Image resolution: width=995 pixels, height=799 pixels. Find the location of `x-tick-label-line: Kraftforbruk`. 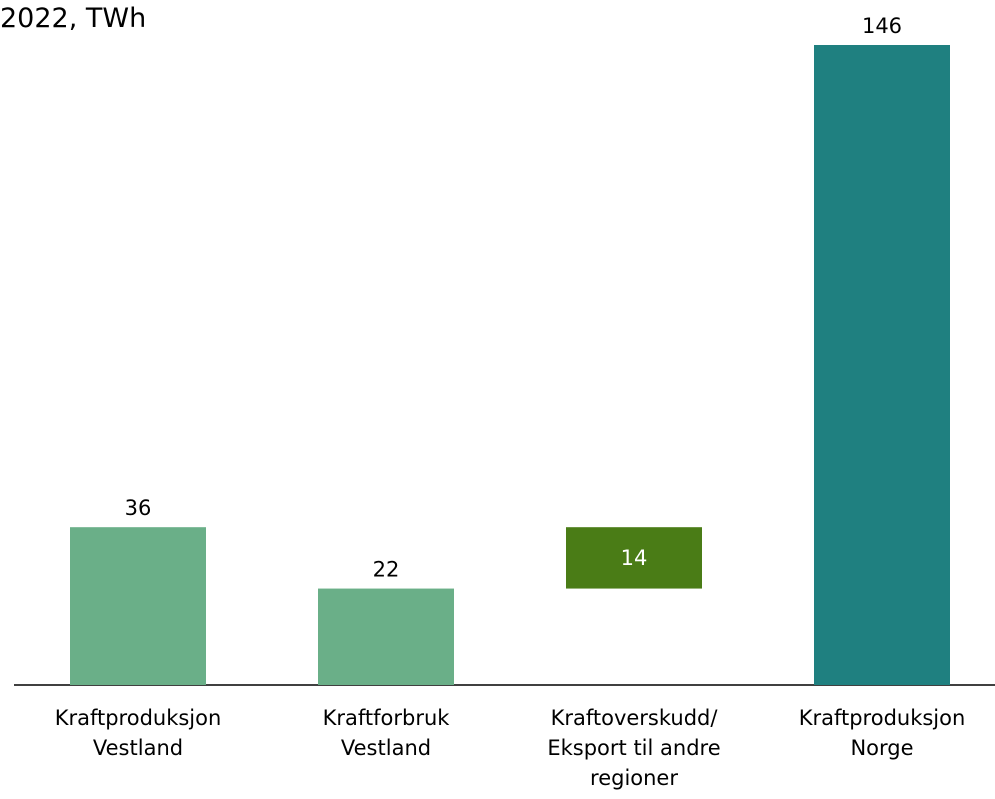

x-tick-label-line: Kraftforbruk is located at coordinates (387, 718).